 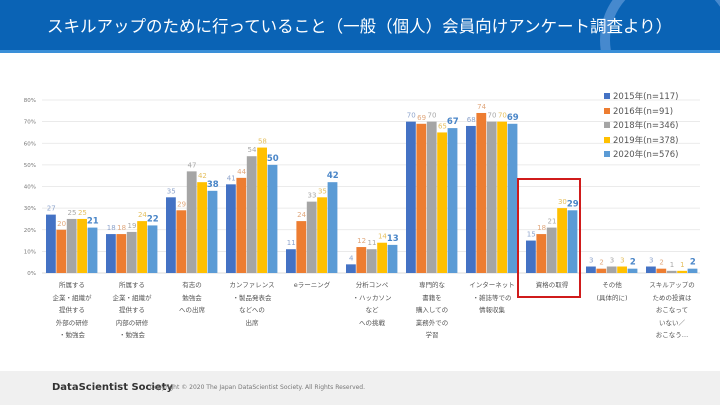 What do you see at coordinates (660, 25) in the screenshot?
I see `logo-decoration` at bounding box center [660, 25].